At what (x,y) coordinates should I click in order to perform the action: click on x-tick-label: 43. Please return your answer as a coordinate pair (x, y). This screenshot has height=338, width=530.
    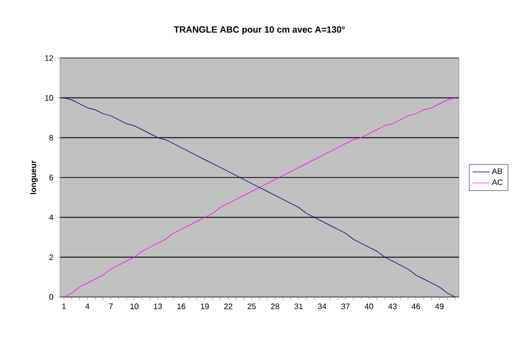
    Looking at the image, I should click on (392, 307).